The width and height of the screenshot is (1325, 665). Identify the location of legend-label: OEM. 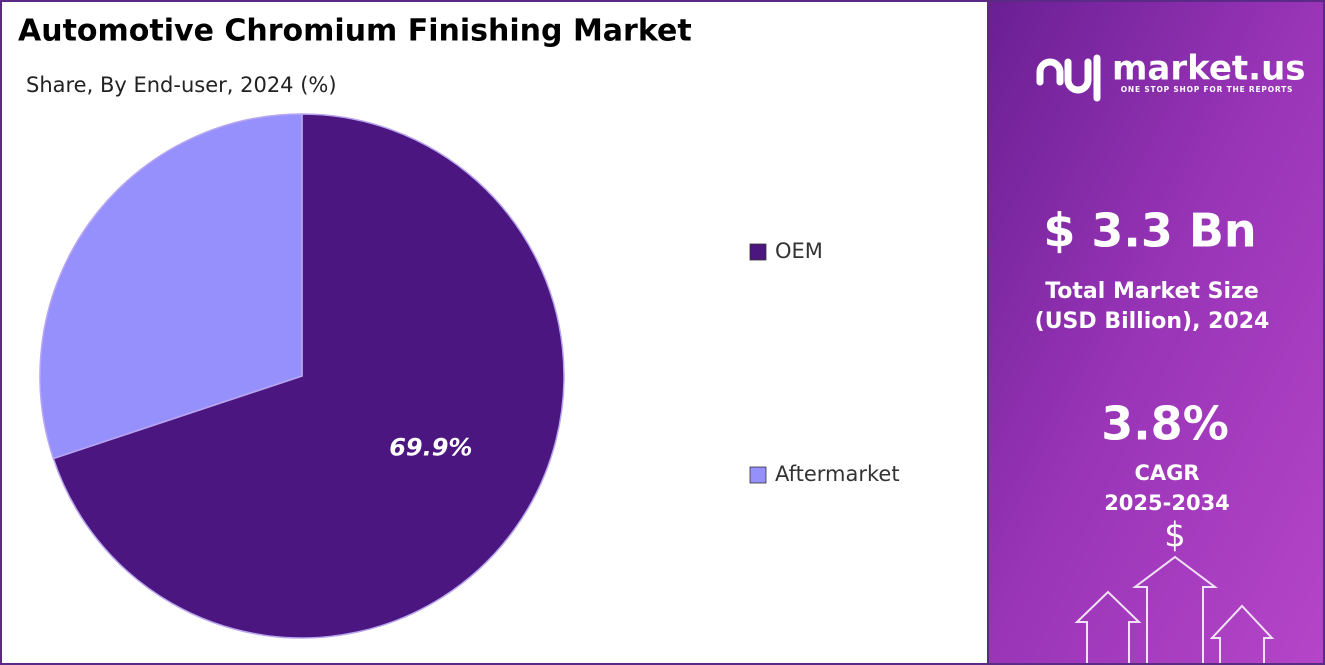
(799, 251).